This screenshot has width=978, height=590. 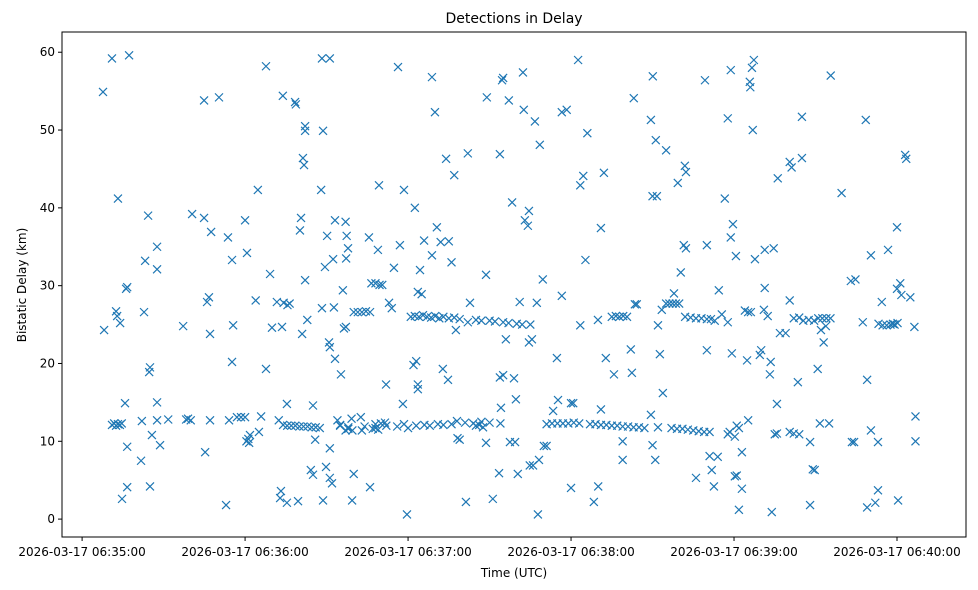 I want to click on y-tick-label: 20, so click(x=47, y=363).